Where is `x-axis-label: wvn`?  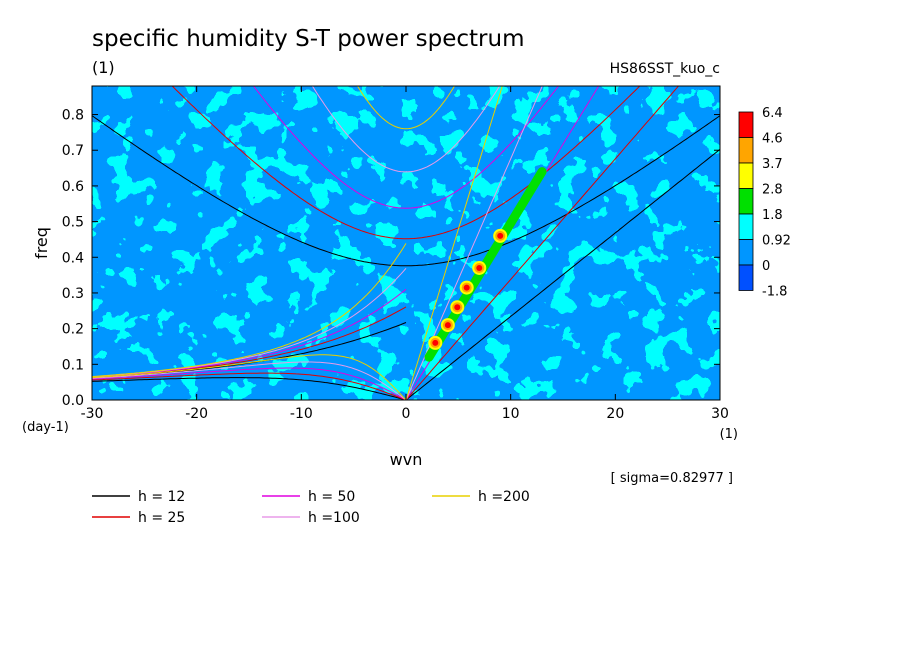 x-axis-label: wvn is located at coordinates (406, 459).